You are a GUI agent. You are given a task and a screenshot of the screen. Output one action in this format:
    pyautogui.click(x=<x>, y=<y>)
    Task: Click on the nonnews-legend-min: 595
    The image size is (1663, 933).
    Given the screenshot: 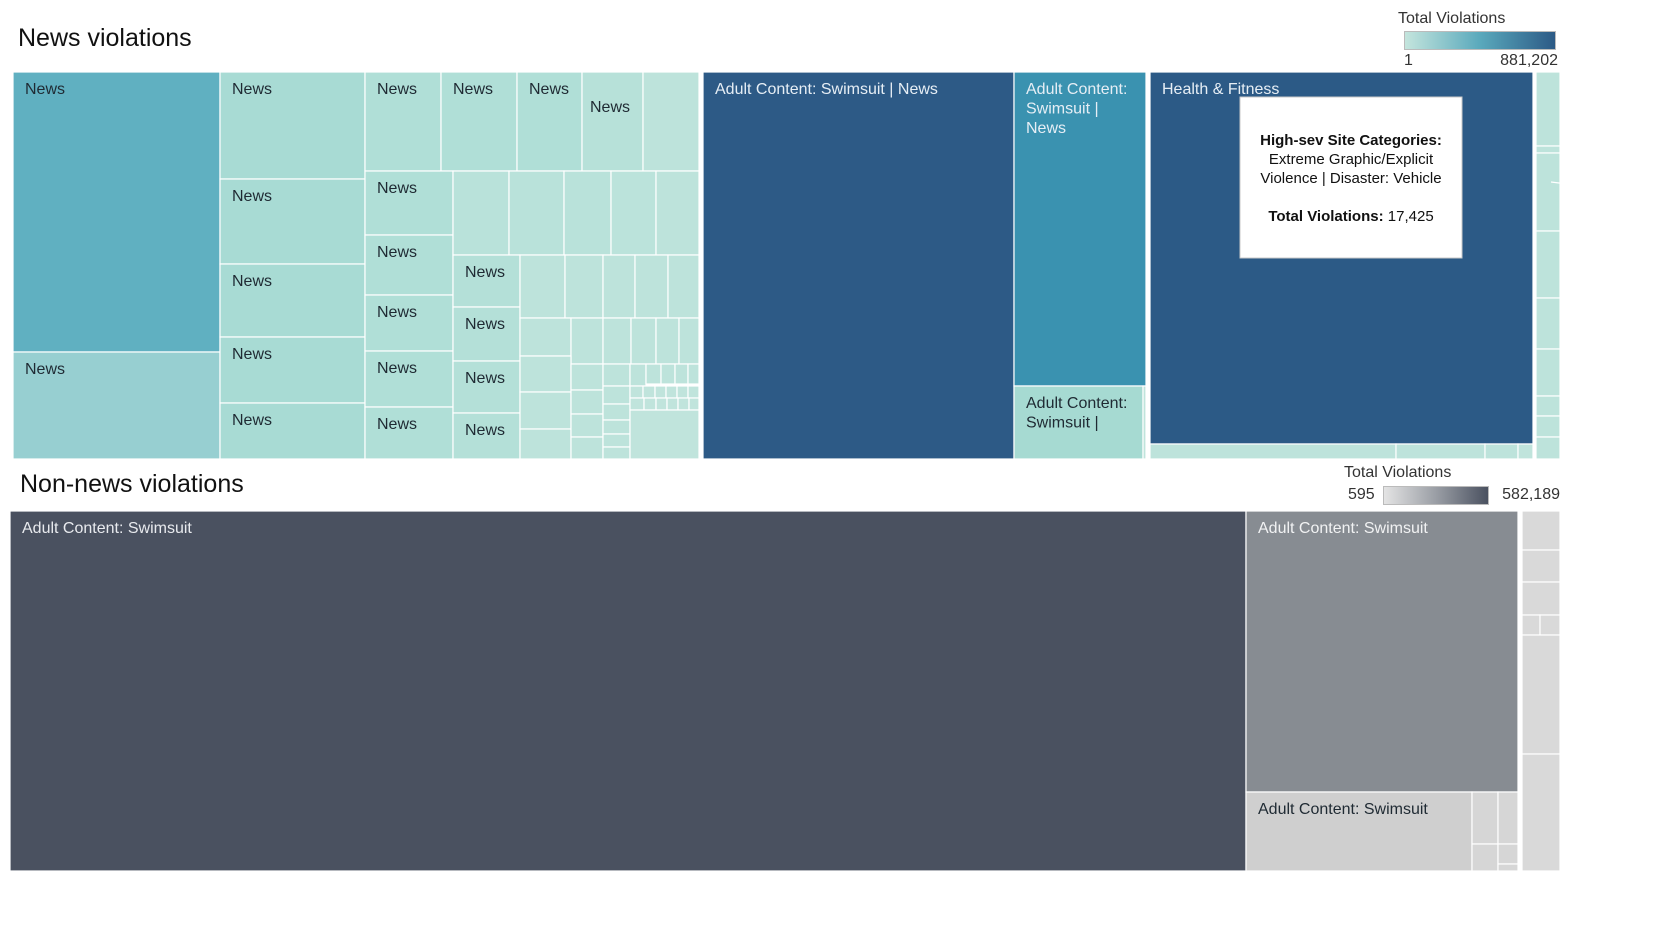 What is the action you would take?
    pyautogui.click(x=1361, y=494)
    